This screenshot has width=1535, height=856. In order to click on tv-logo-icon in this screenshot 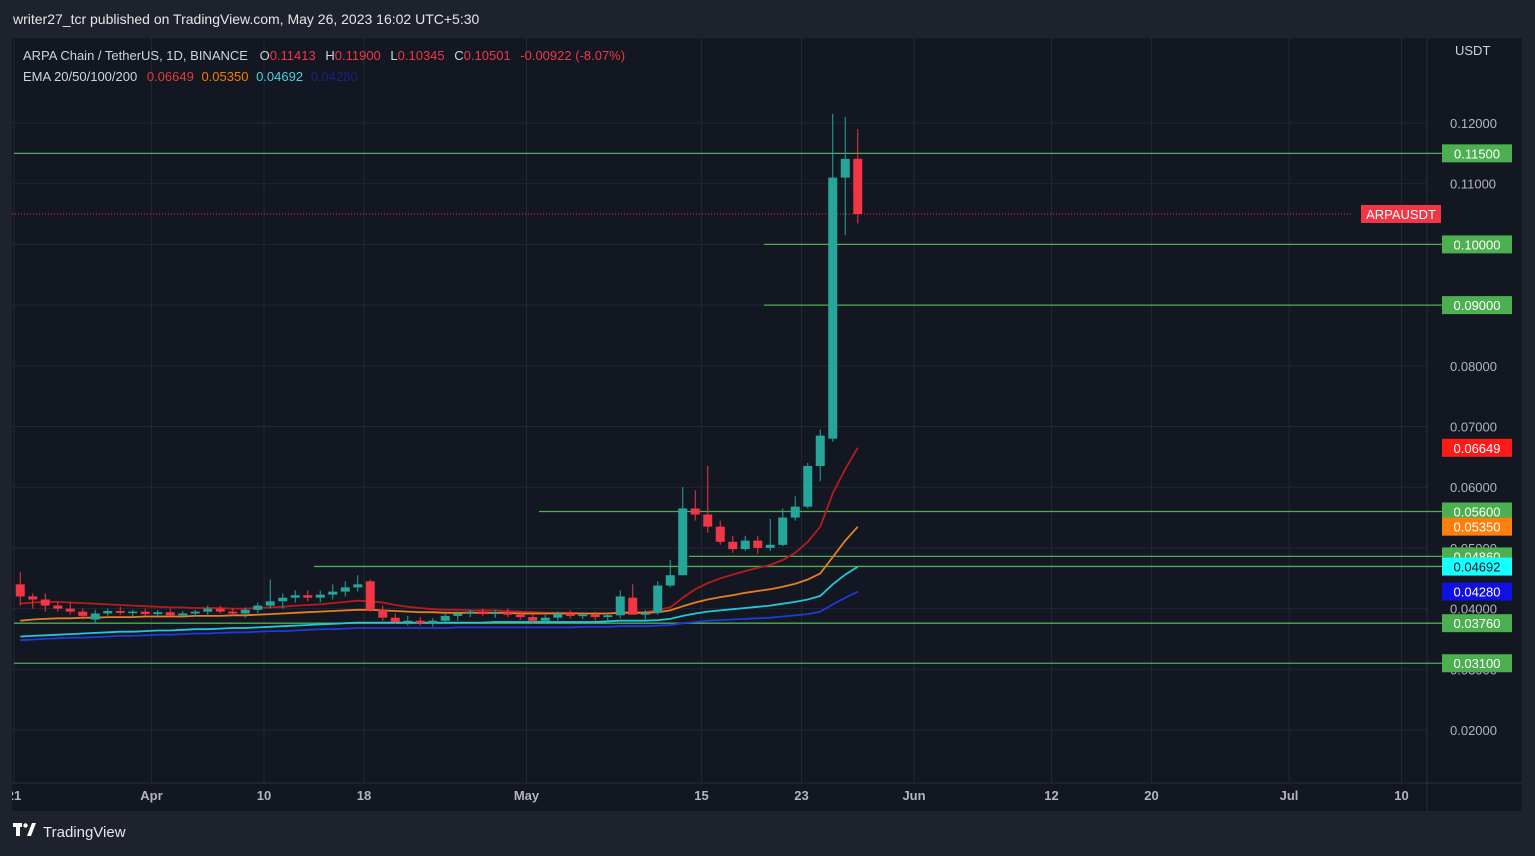, I will do `click(25, 832)`.